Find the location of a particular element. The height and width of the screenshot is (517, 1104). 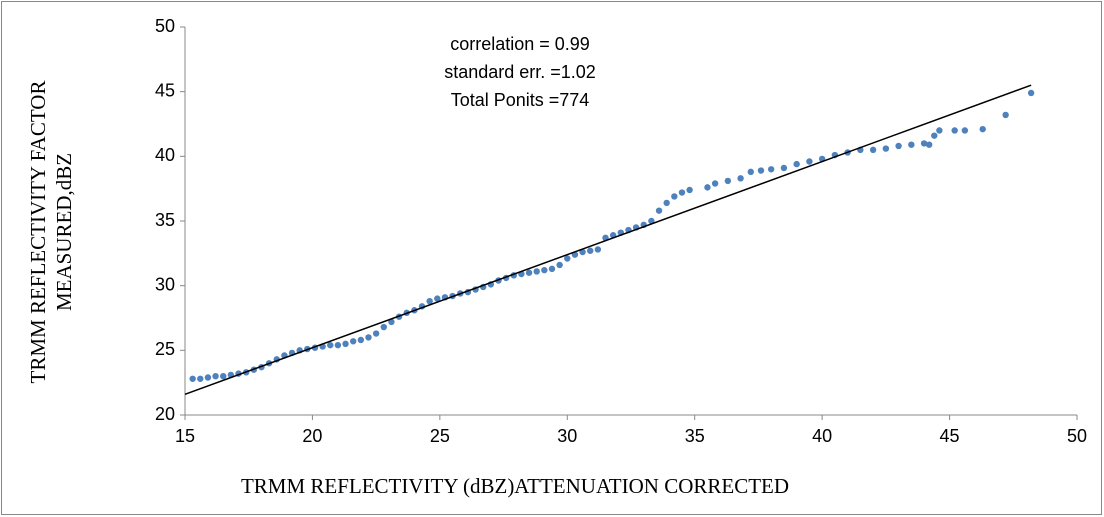

x-tick-label: 35 is located at coordinates (695, 436).